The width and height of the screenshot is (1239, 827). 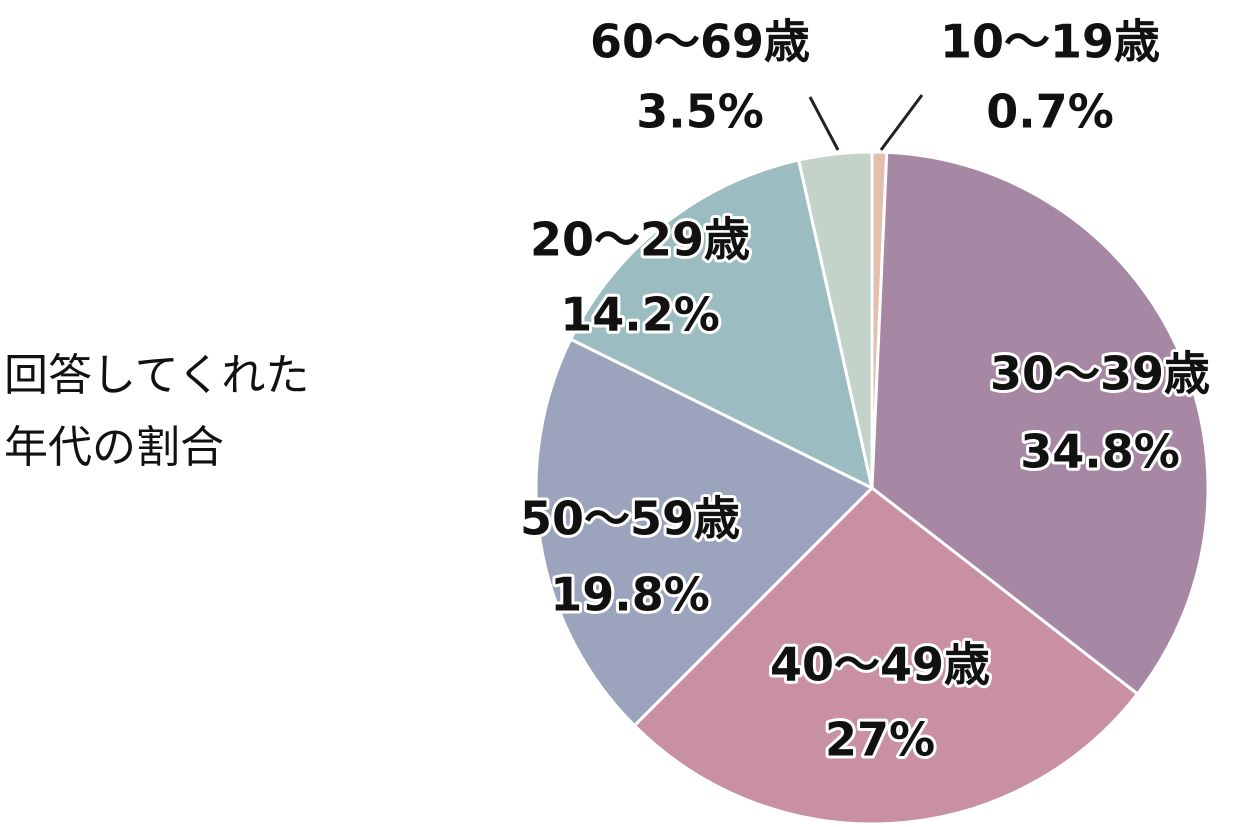 I want to click on slice-value-label: 14.2%, so click(x=640, y=315).